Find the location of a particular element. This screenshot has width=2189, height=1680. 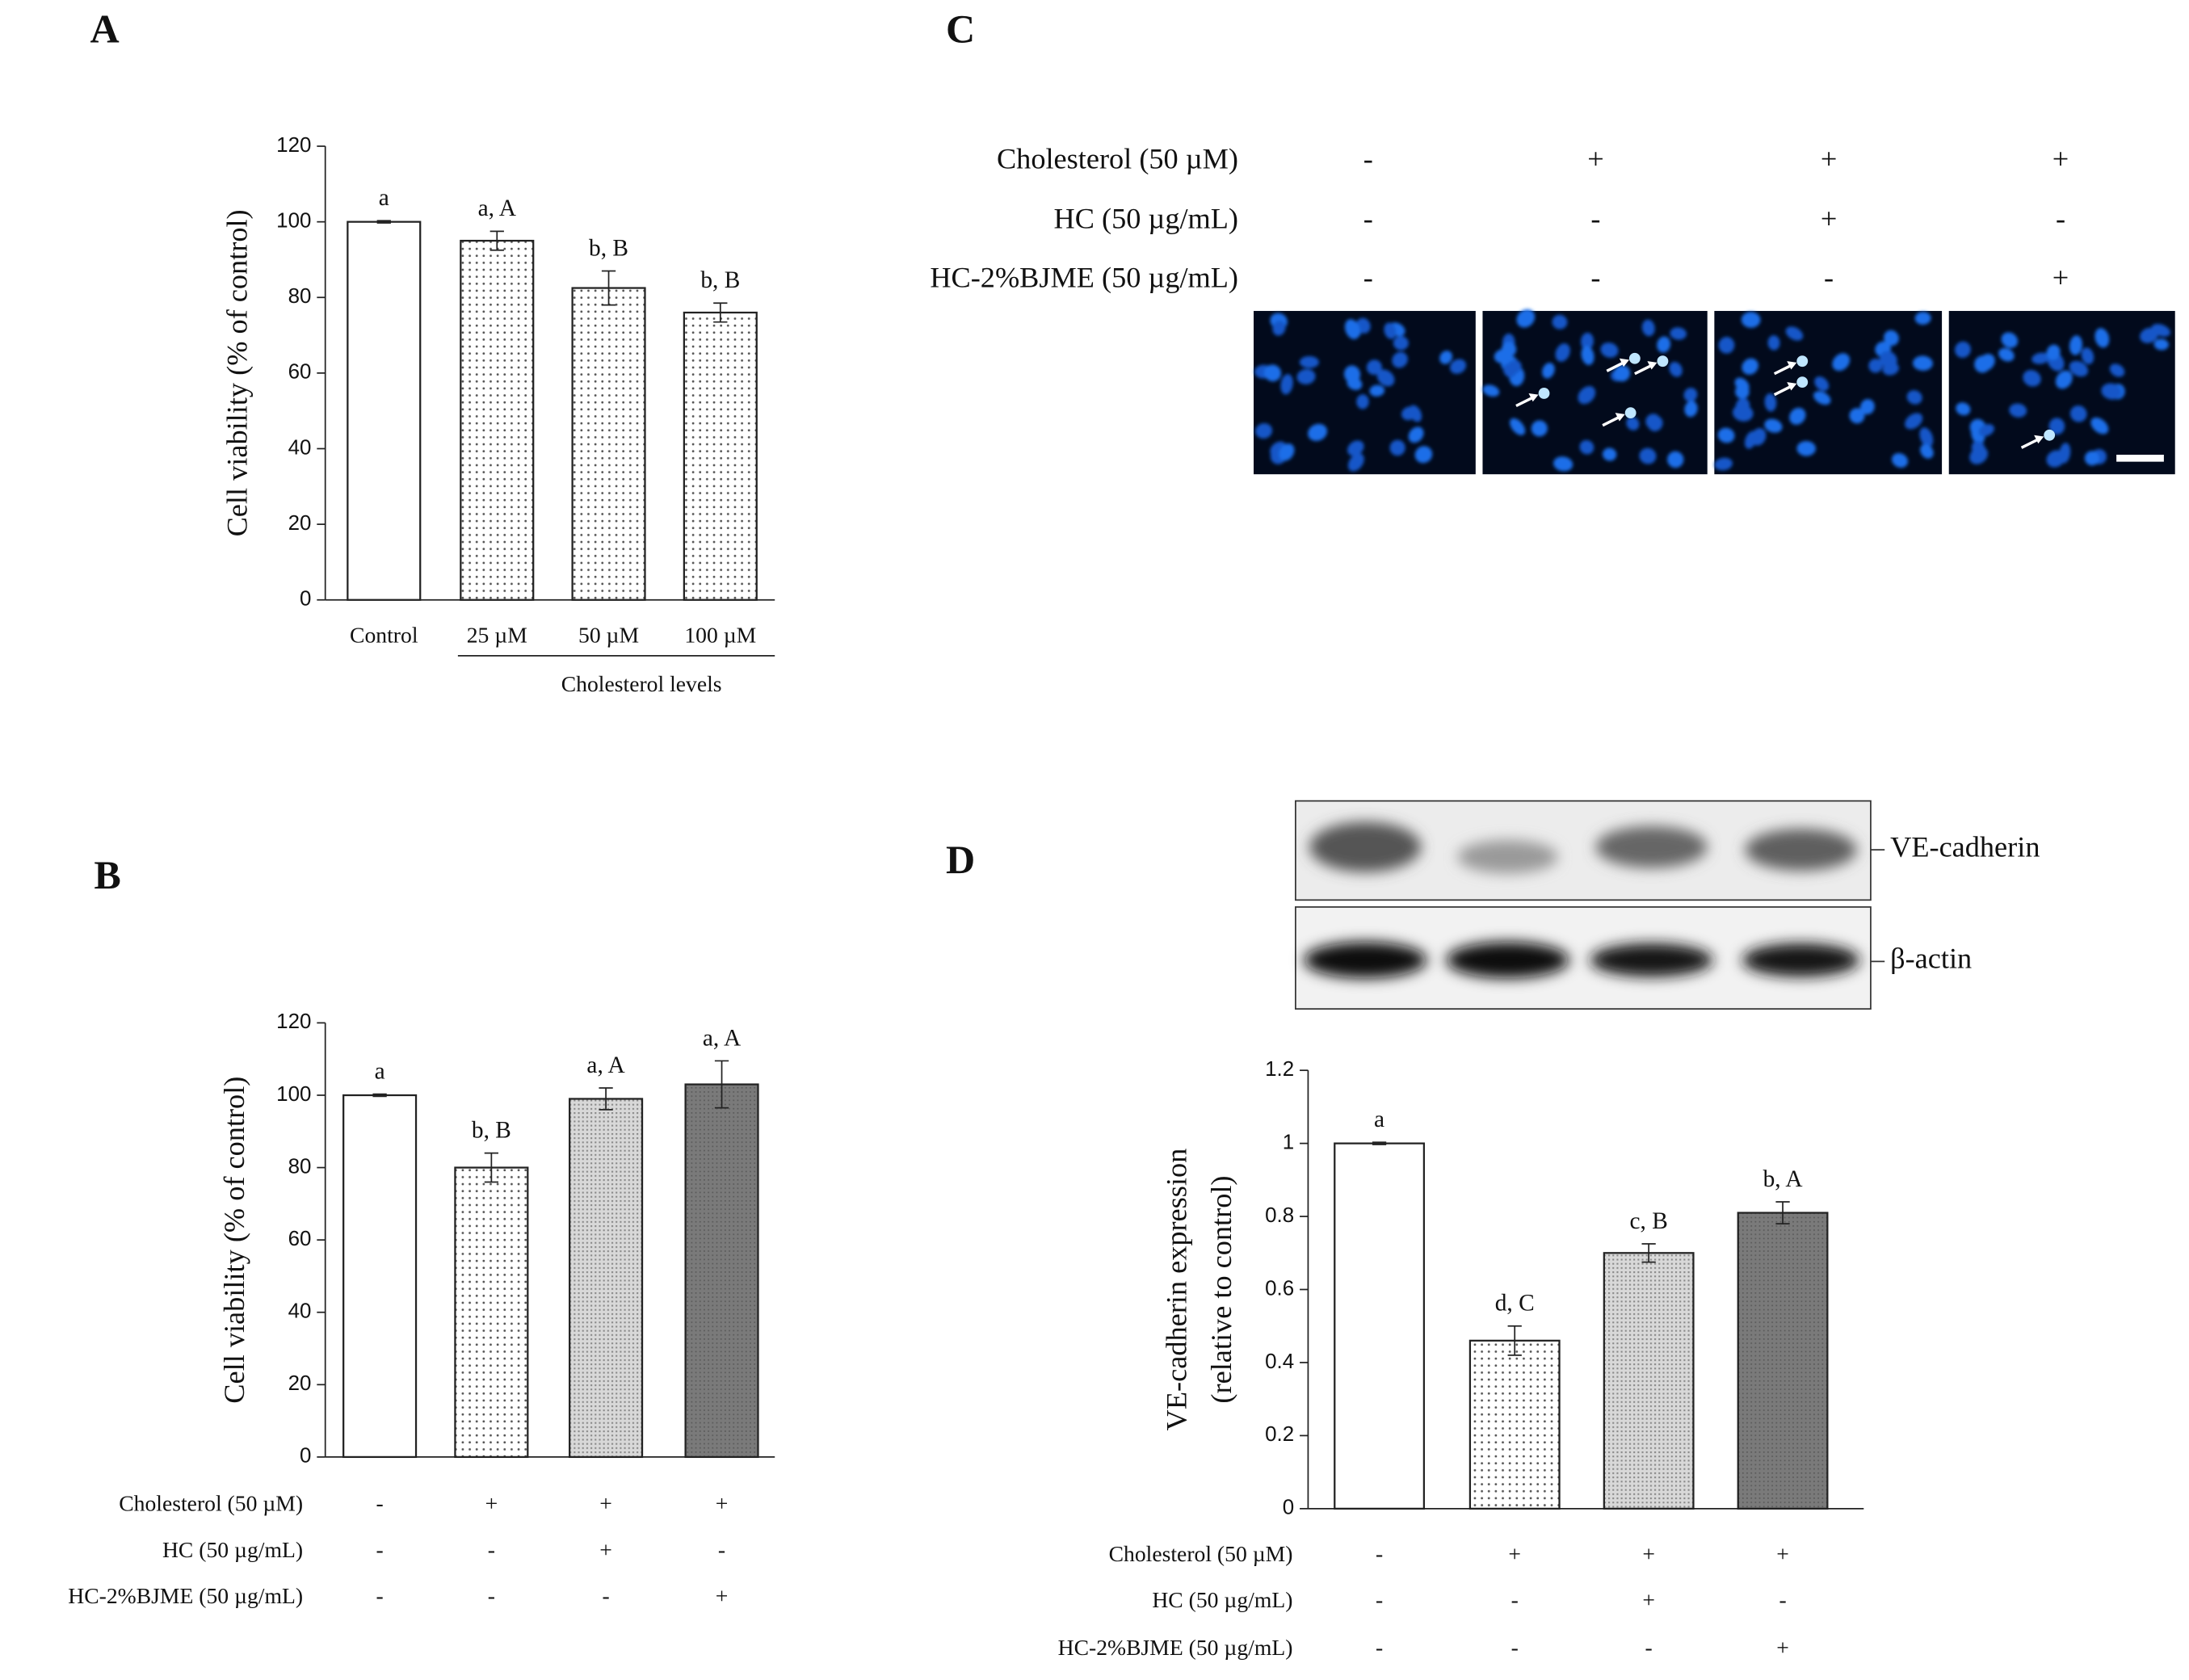

significance-label: a is located at coordinates (1379, 1119).